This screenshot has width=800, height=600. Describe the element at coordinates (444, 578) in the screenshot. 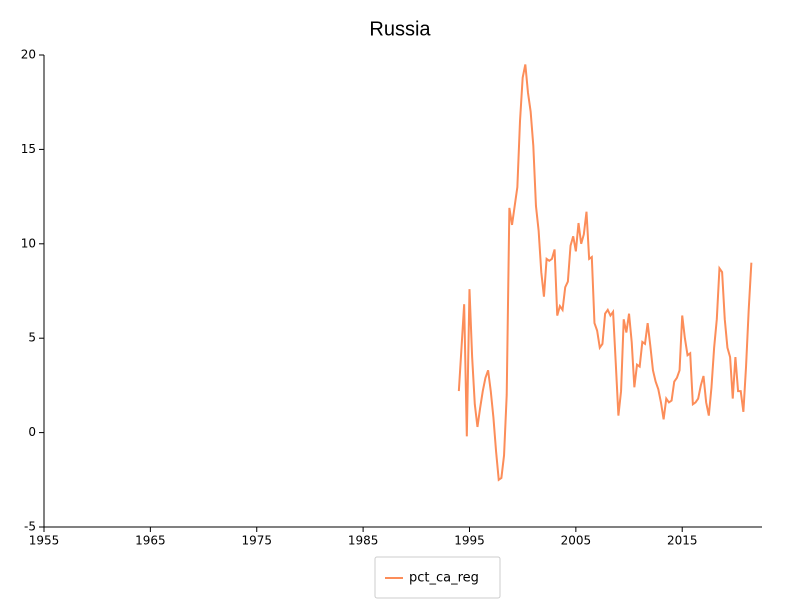

I see `legend-label: pct_ca_reg` at that location.